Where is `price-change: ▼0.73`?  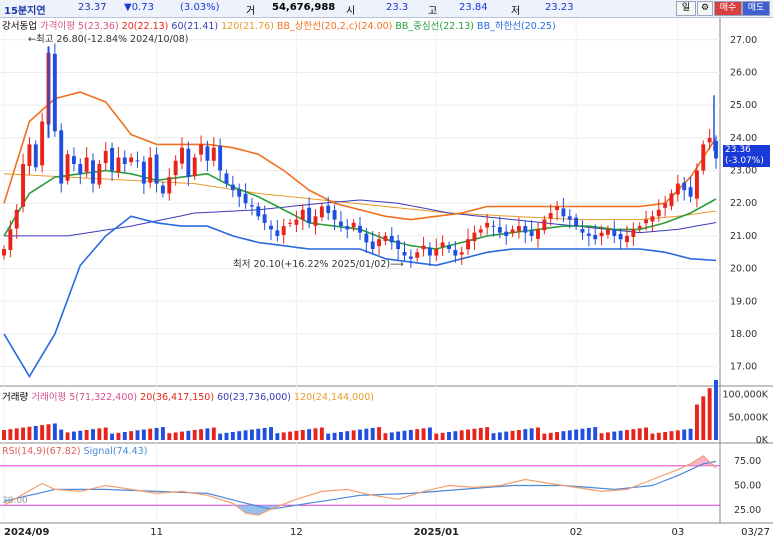
price-change: ▼0.73 is located at coordinates (139, 7).